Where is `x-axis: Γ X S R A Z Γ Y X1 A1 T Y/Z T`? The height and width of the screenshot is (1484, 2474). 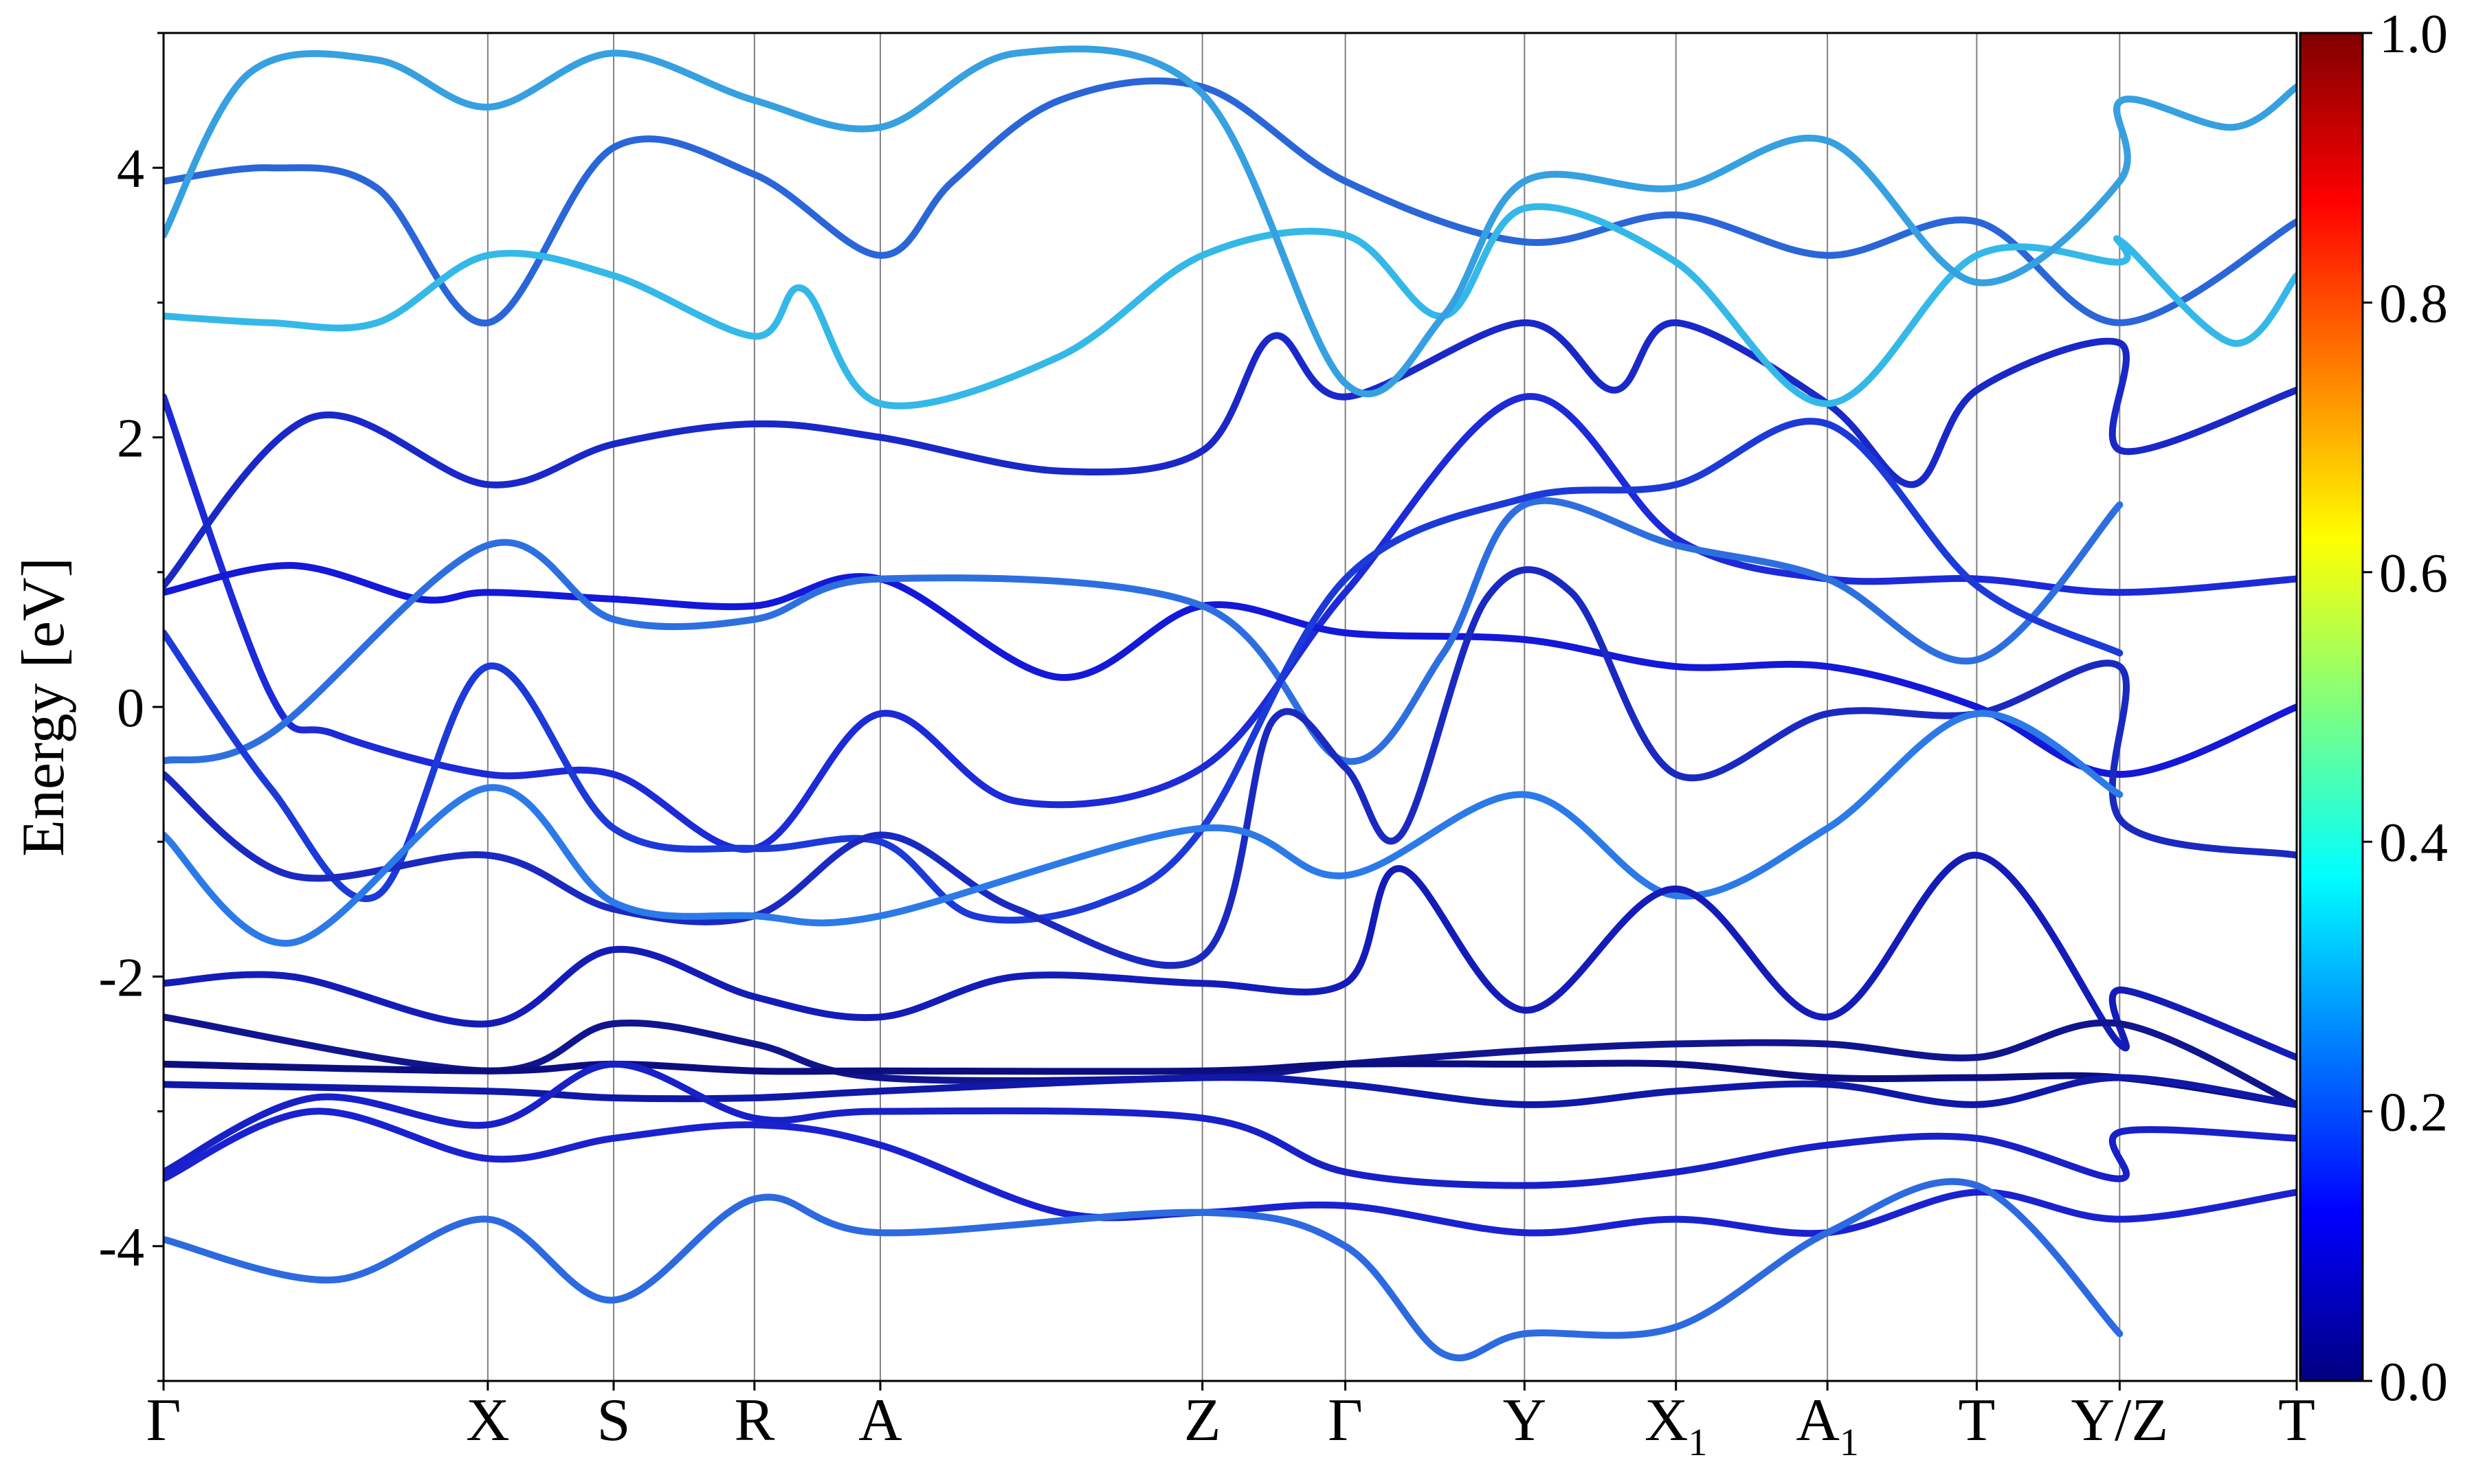 x-axis: Γ X S R A Z Γ Y X1 A1 T Y/Z T is located at coordinates (1230, 1422).